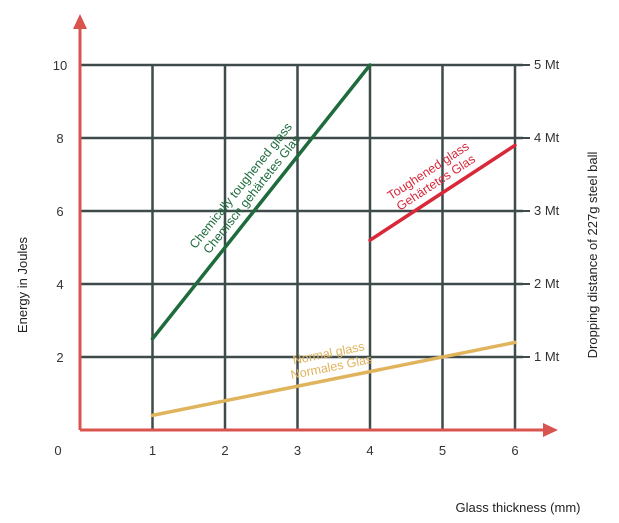  I want to click on y-axis-label: Energy in Joules, so click(22, 284).